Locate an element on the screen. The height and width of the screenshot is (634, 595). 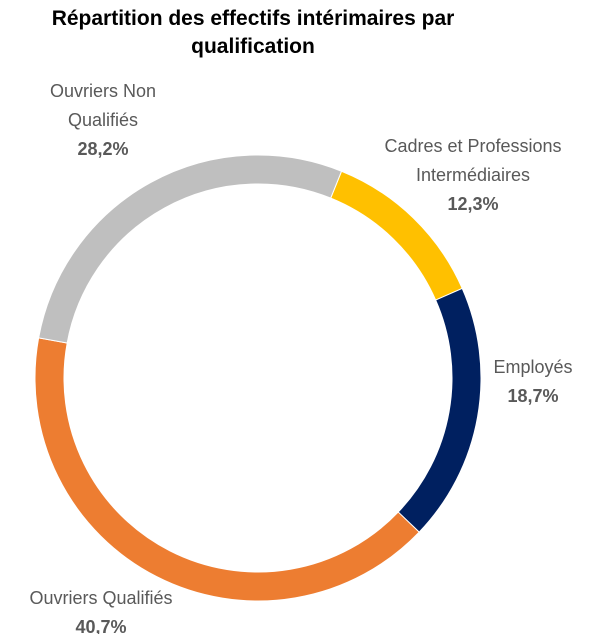
value-label: 40,7% is located at coordinates (101, 625).